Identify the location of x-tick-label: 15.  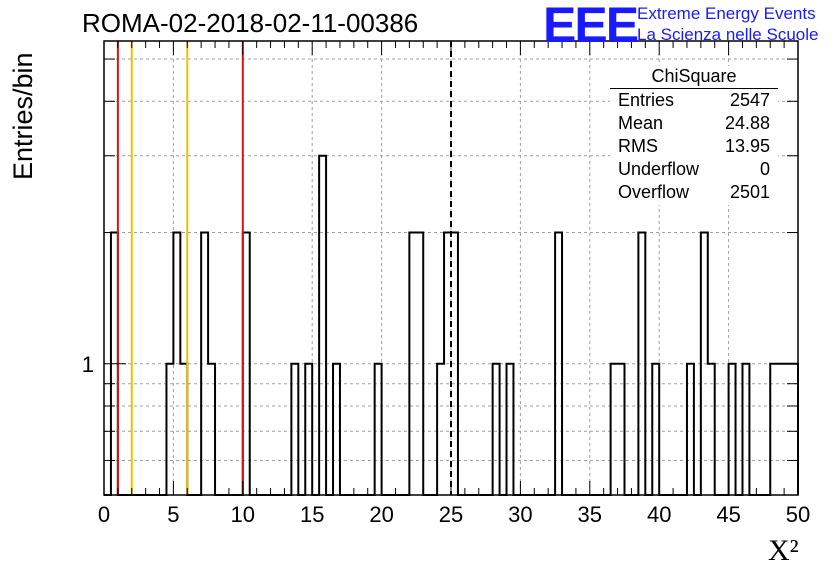
(312, 514).